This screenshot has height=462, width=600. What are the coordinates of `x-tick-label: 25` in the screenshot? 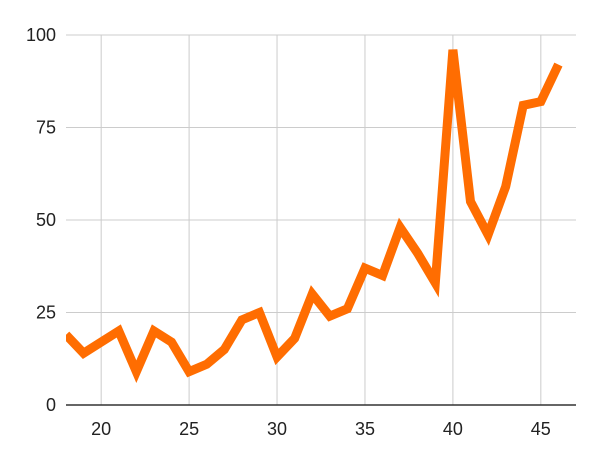 It's located at (189, 429).